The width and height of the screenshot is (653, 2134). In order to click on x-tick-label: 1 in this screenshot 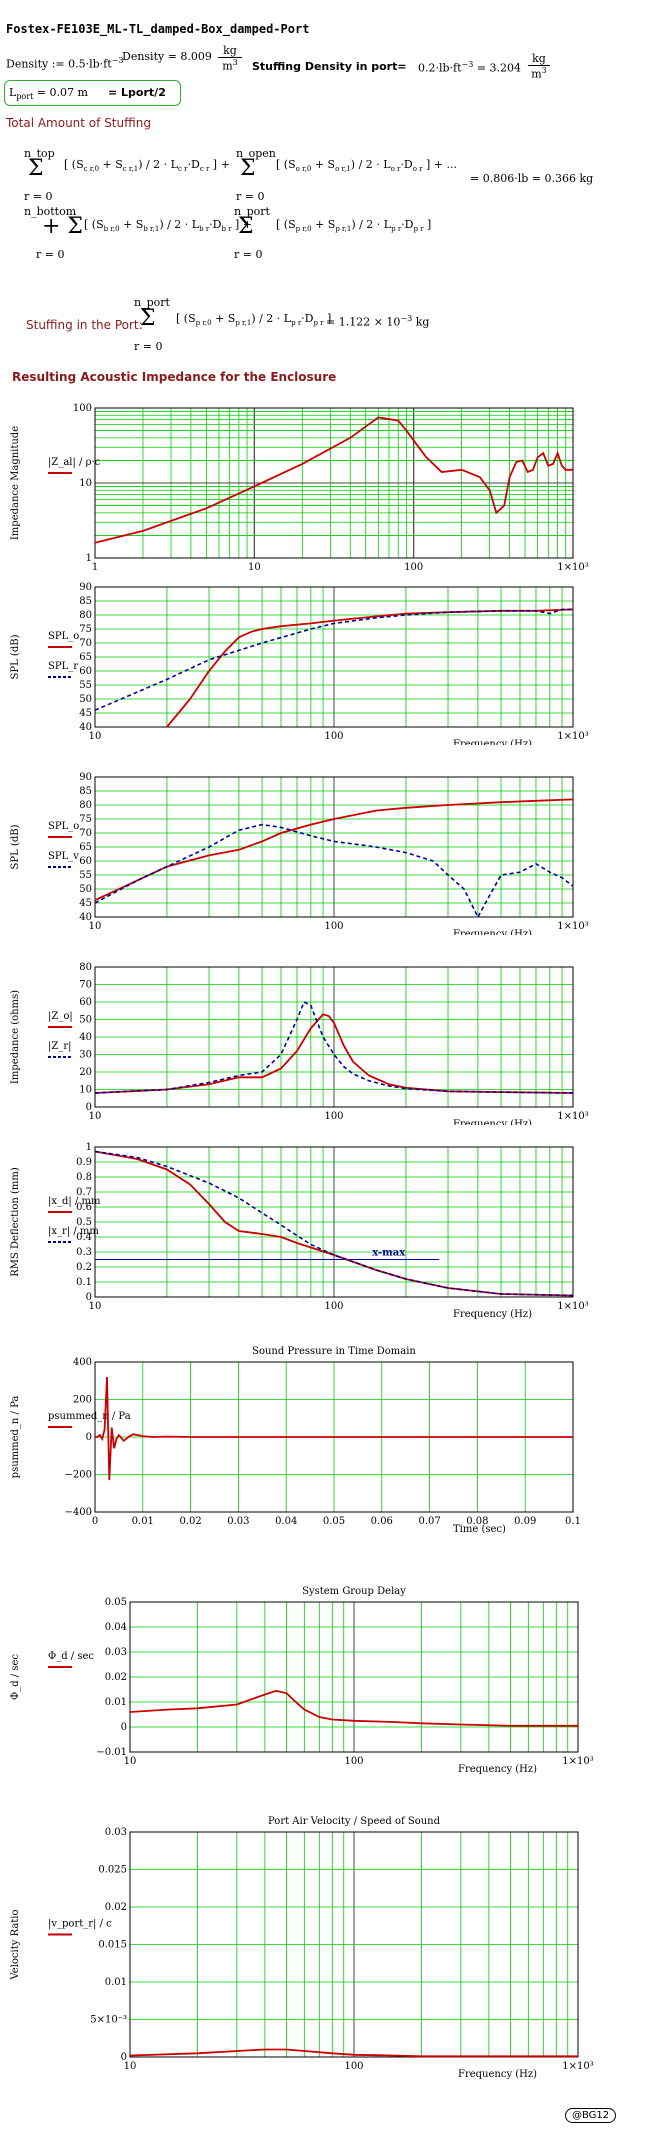, I will do `click(95, 566)`.